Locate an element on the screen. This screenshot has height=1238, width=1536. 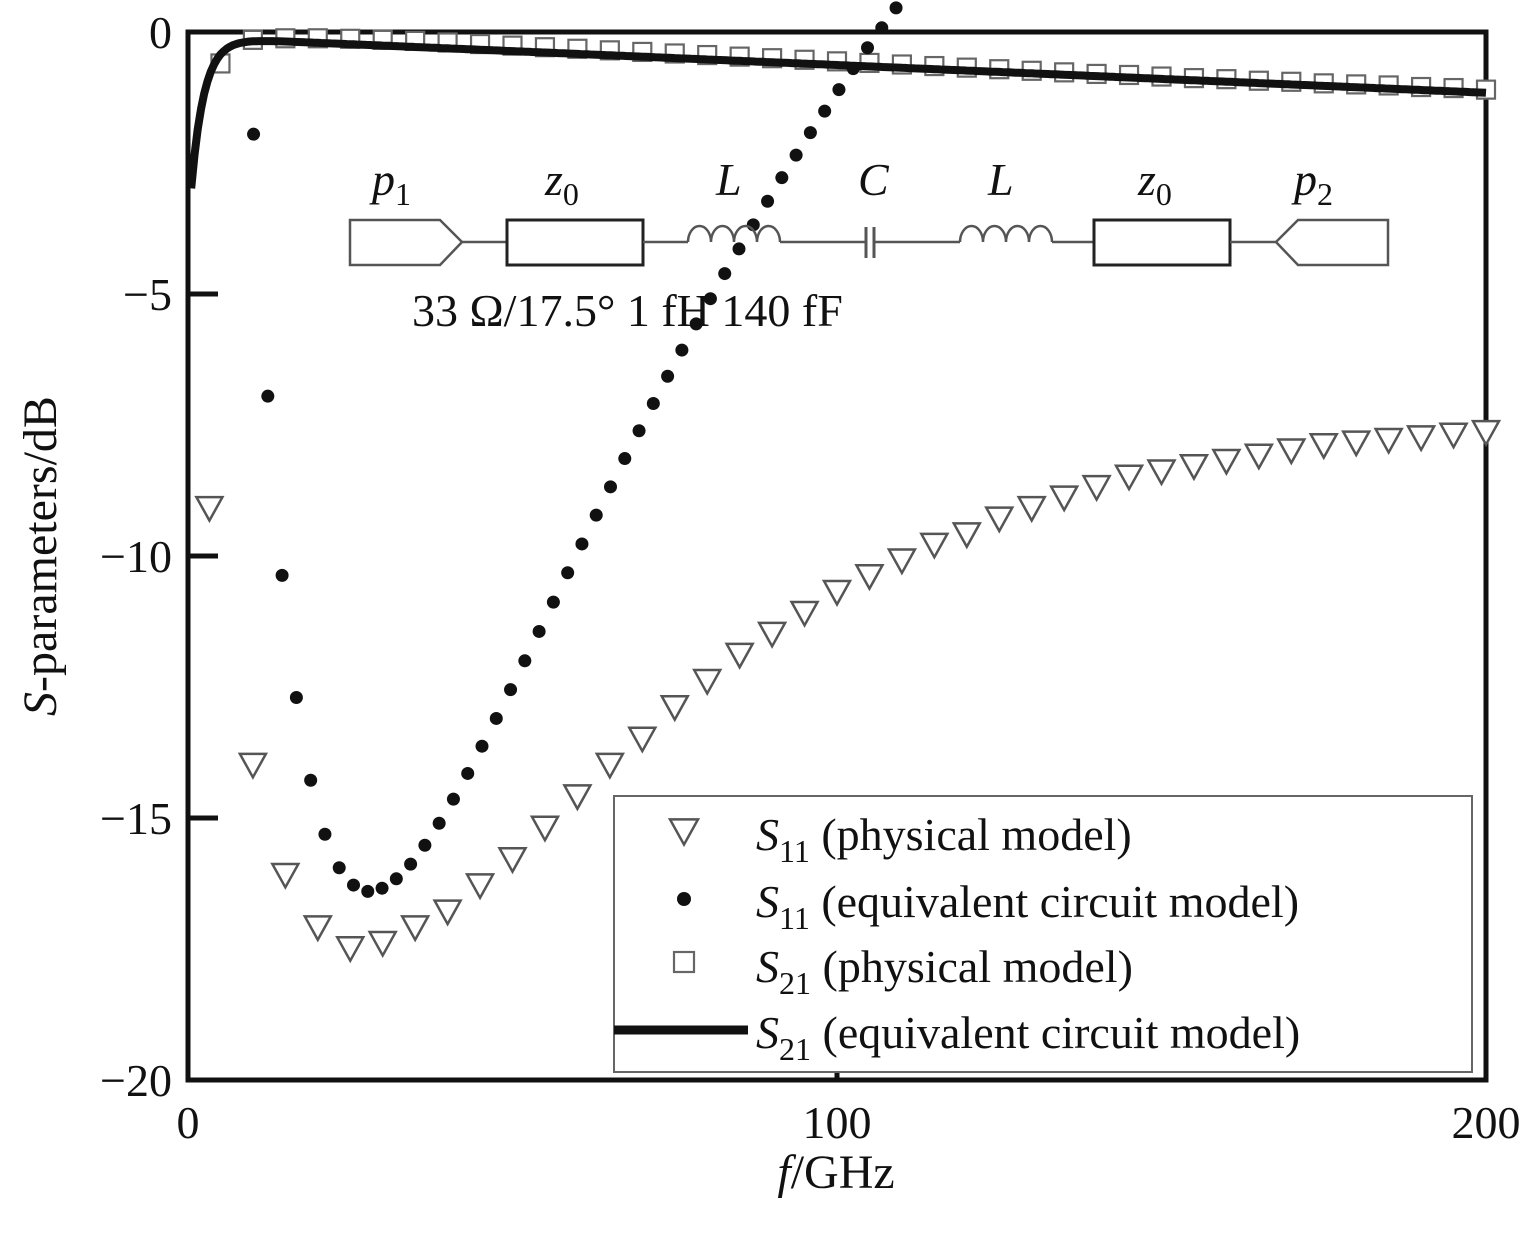
y-tick-label: 0 is located at coordinates (160, 32).